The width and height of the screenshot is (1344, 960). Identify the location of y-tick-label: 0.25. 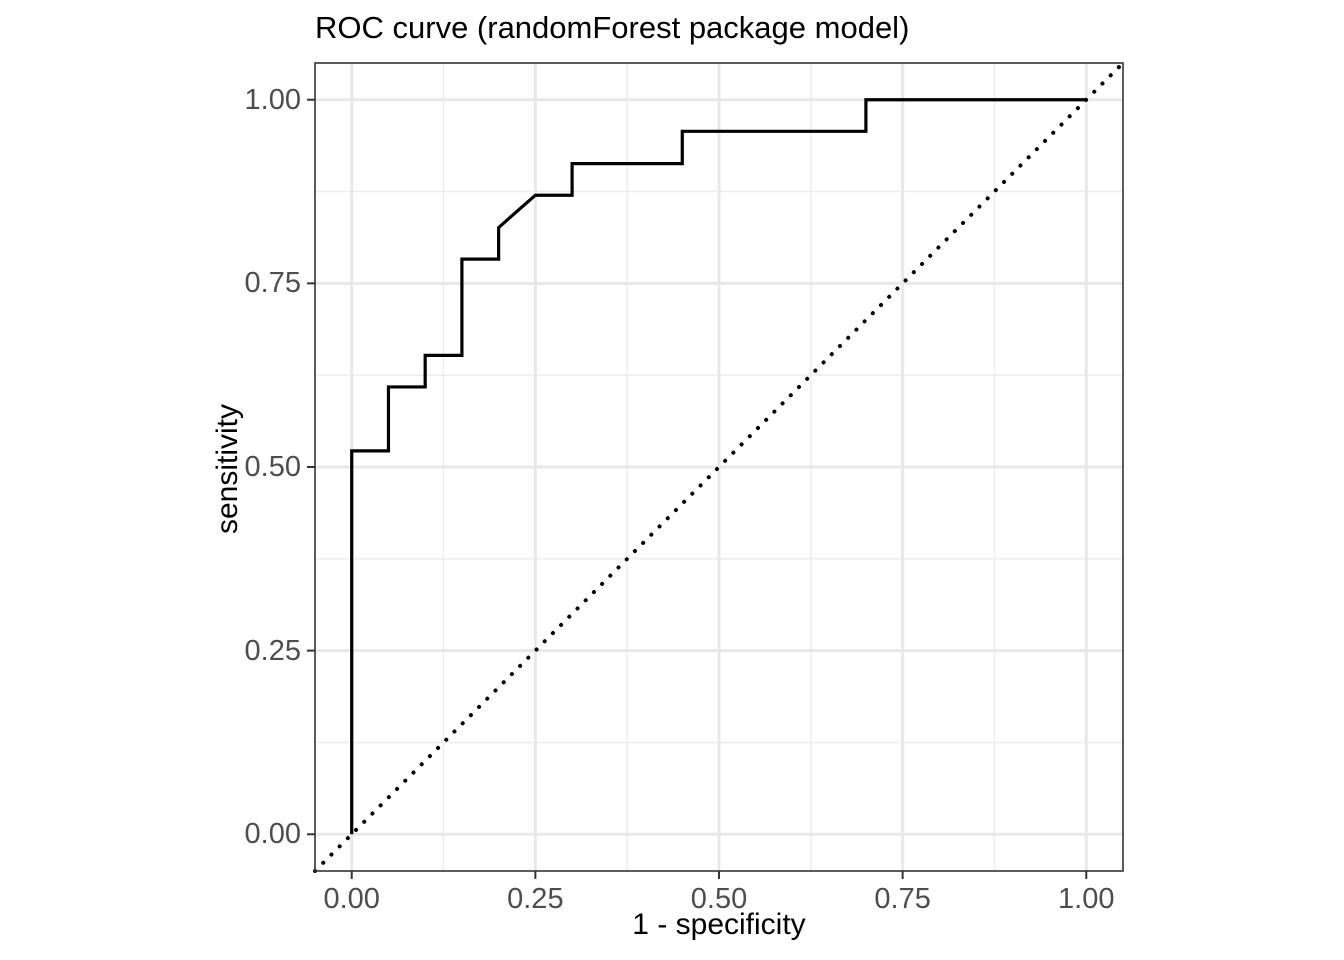
(272, 650).